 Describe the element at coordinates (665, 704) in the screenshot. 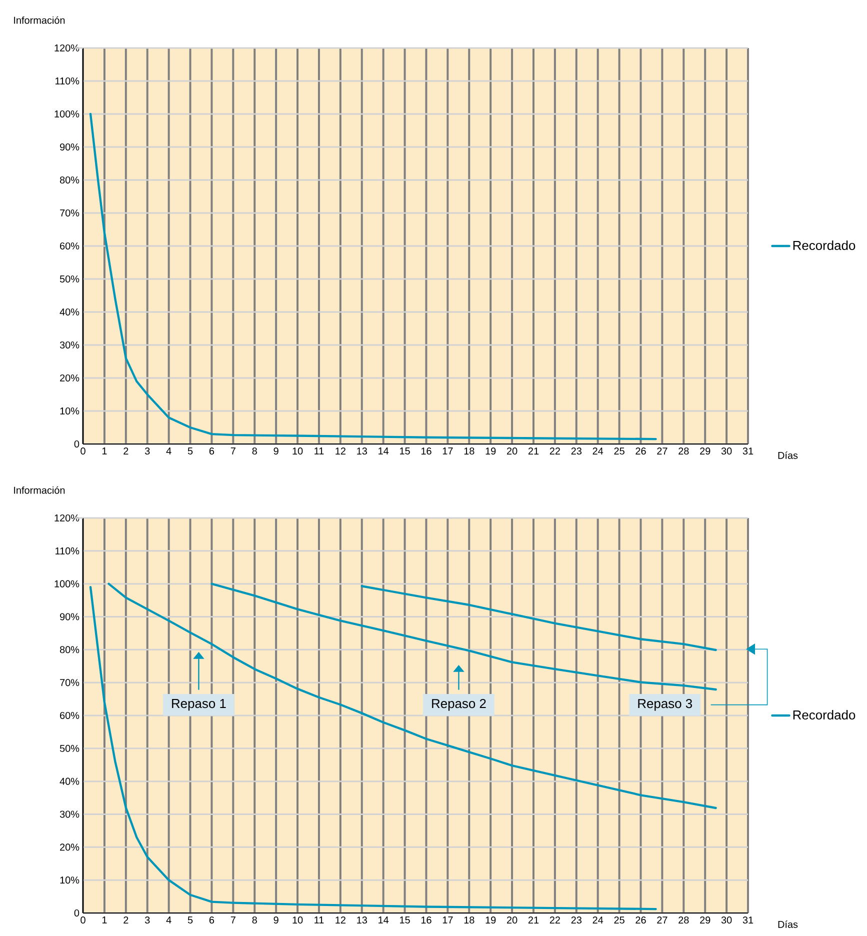

I see `annotation: Repaso 3` at that location.